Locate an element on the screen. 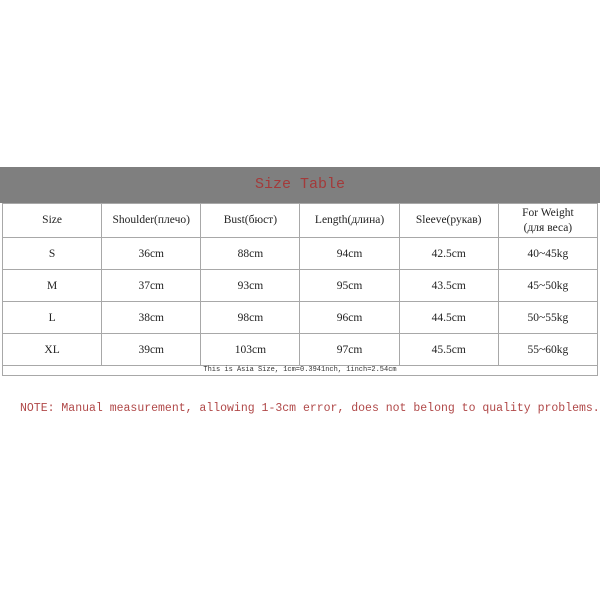 Image resolution: width=600 pixels, height=600 pixels. cell: 55~60kg is located at coordinates (548, 349).